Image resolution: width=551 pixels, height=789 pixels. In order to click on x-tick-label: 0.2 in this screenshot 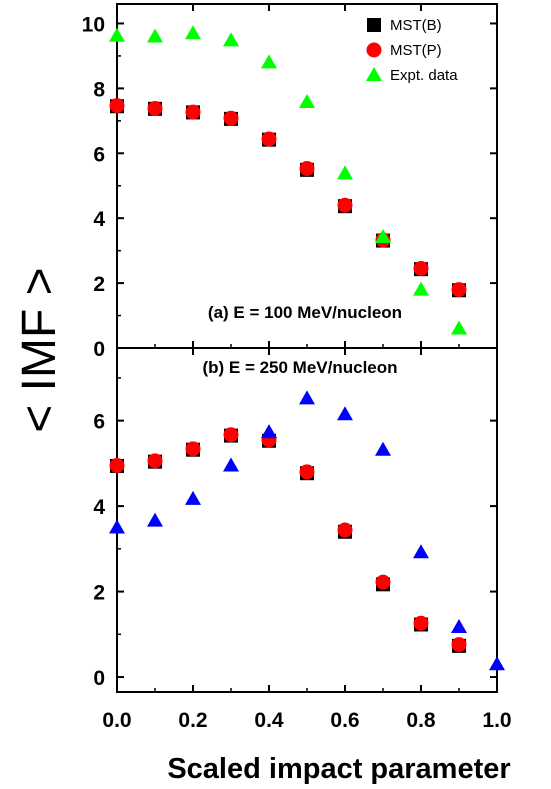, I will do `click(192, 720)`.